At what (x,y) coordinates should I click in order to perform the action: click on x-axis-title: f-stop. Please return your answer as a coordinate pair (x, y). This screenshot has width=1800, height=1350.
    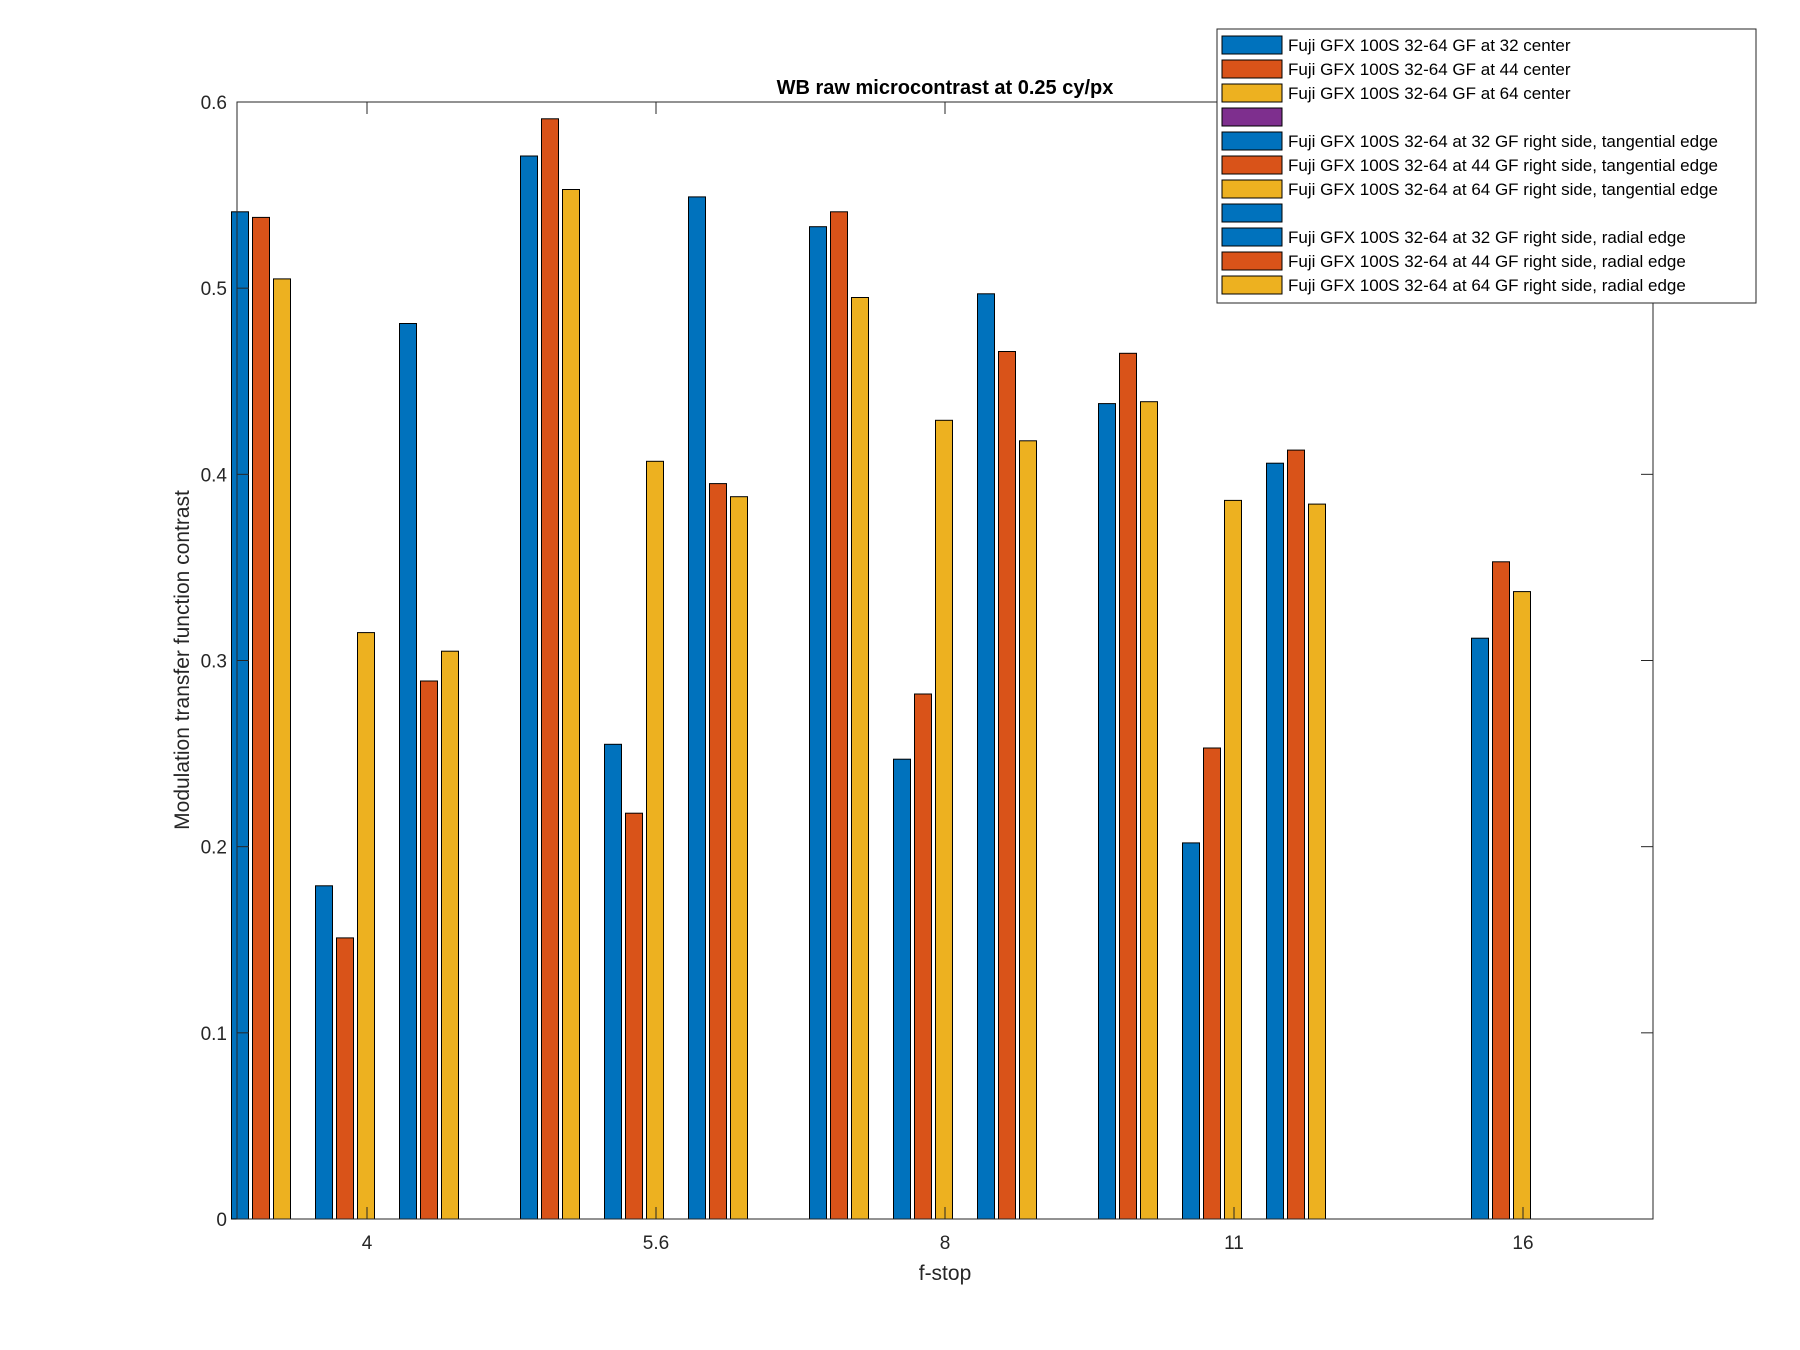
    Looking at the image, I should click on (945, 1273).